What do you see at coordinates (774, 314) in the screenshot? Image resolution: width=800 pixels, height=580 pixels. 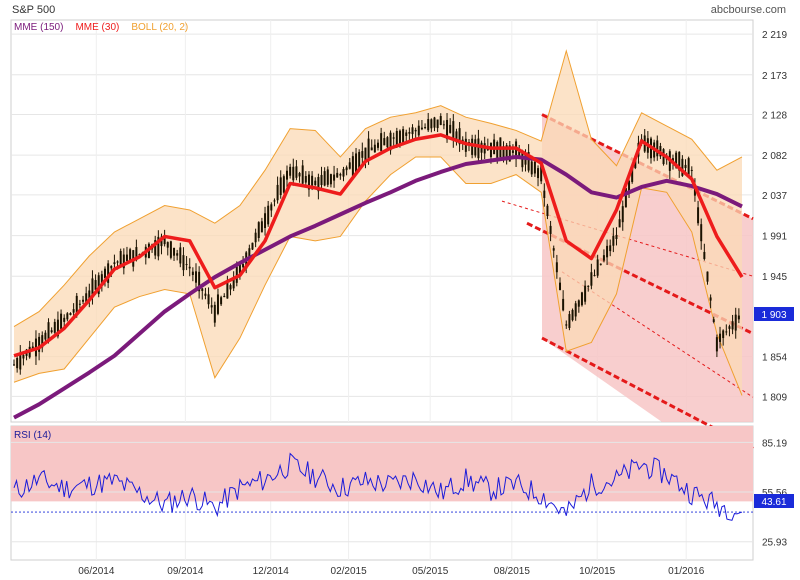 I see `price-badge` at bounding box center [774, 314].